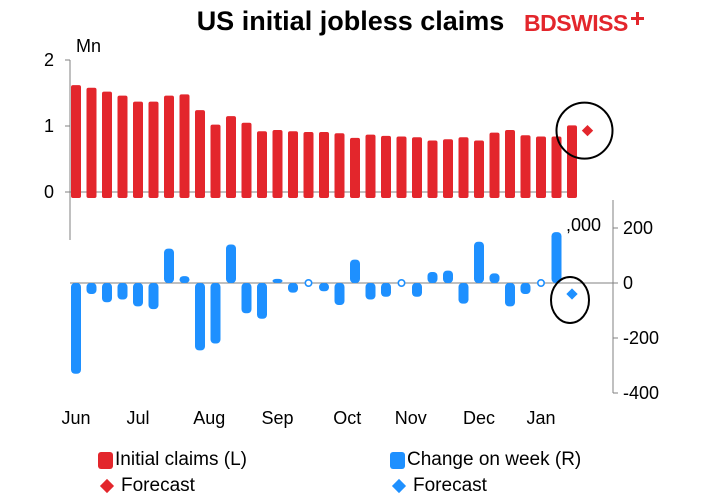 This screenshot has width=701, height=500. I want to click on claims-forecast-callout, so click(584, 130).